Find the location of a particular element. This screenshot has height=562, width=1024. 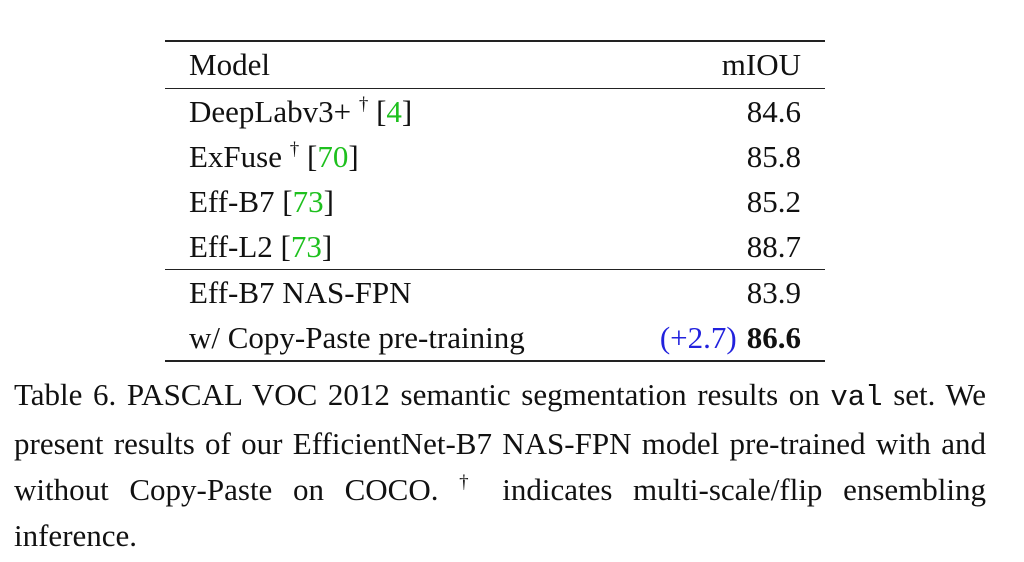

model-cell: w/ Copy-Paste pre-training is located at coordinates (357, 338).